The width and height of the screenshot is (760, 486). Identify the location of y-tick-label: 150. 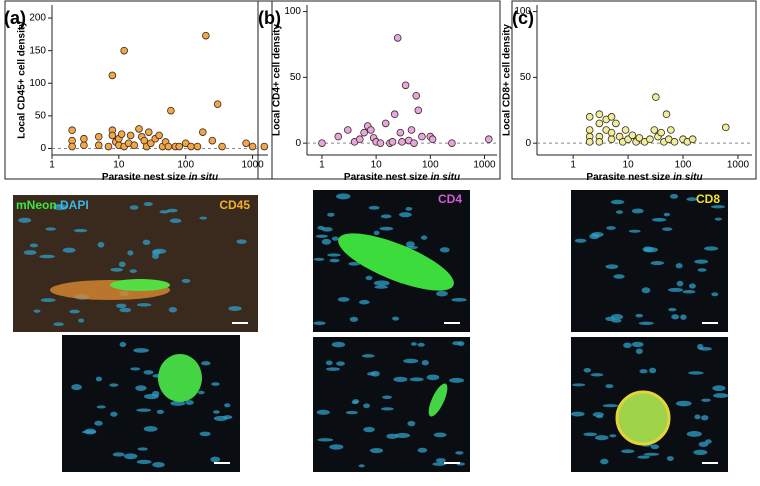
(37, 50).